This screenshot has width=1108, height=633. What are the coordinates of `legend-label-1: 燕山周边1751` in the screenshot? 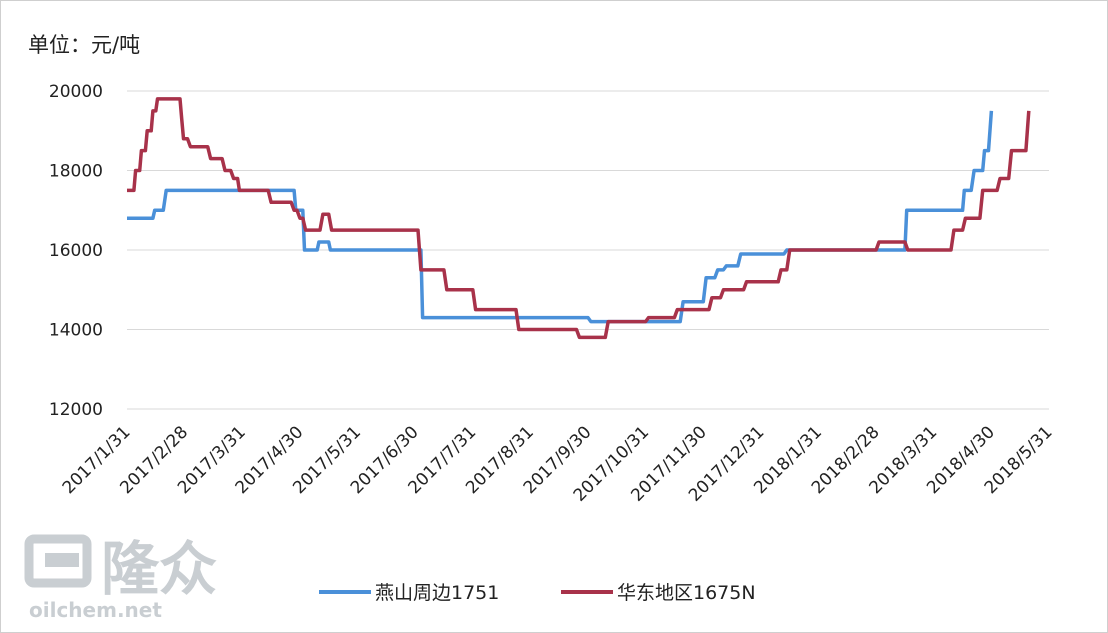 It's located at (437, 593).